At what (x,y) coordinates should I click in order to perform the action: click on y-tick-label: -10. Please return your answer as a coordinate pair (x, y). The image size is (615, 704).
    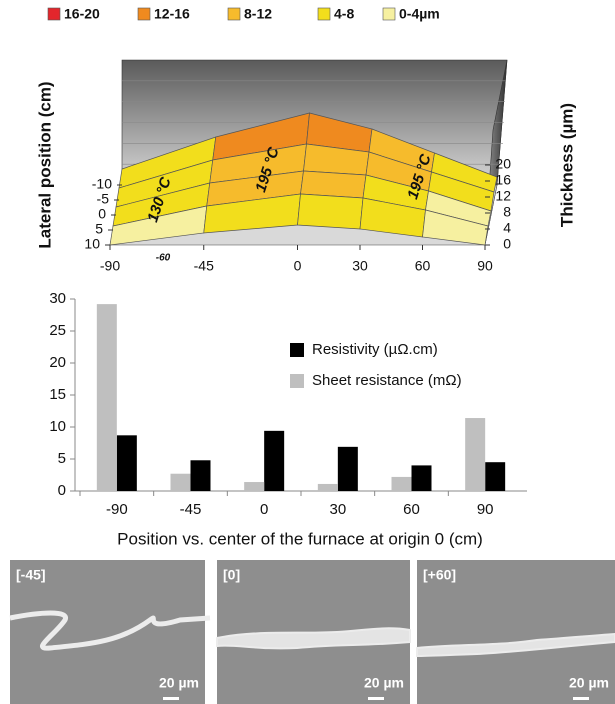
    Looking at the image, I should click on (102, 184).